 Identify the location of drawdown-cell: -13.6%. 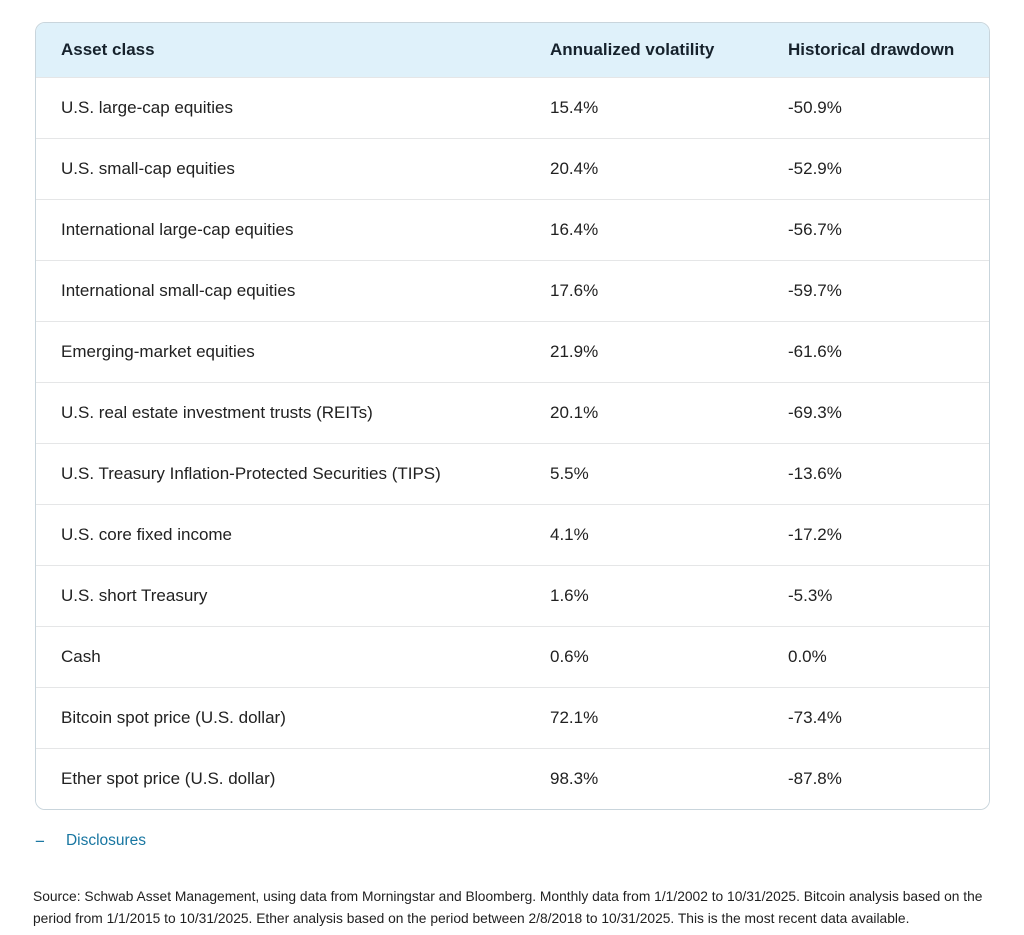
(815, 473).